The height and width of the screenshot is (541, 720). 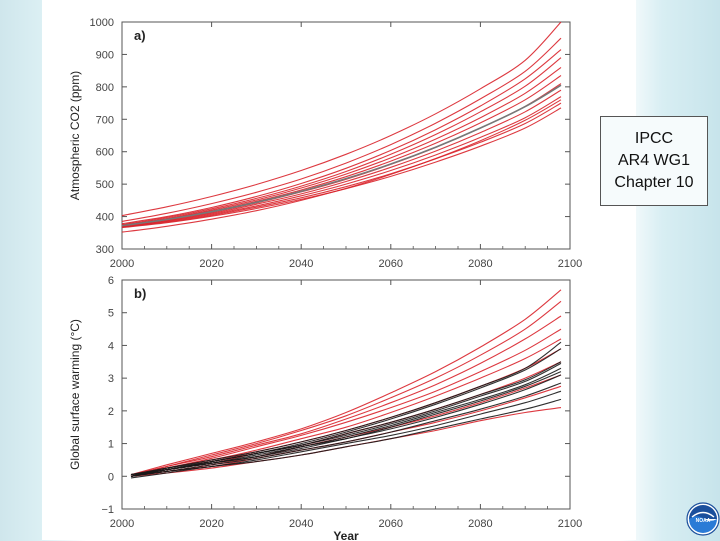 I want to click on panel-1-xtick-label: 2060, so click(x=391, y=264).